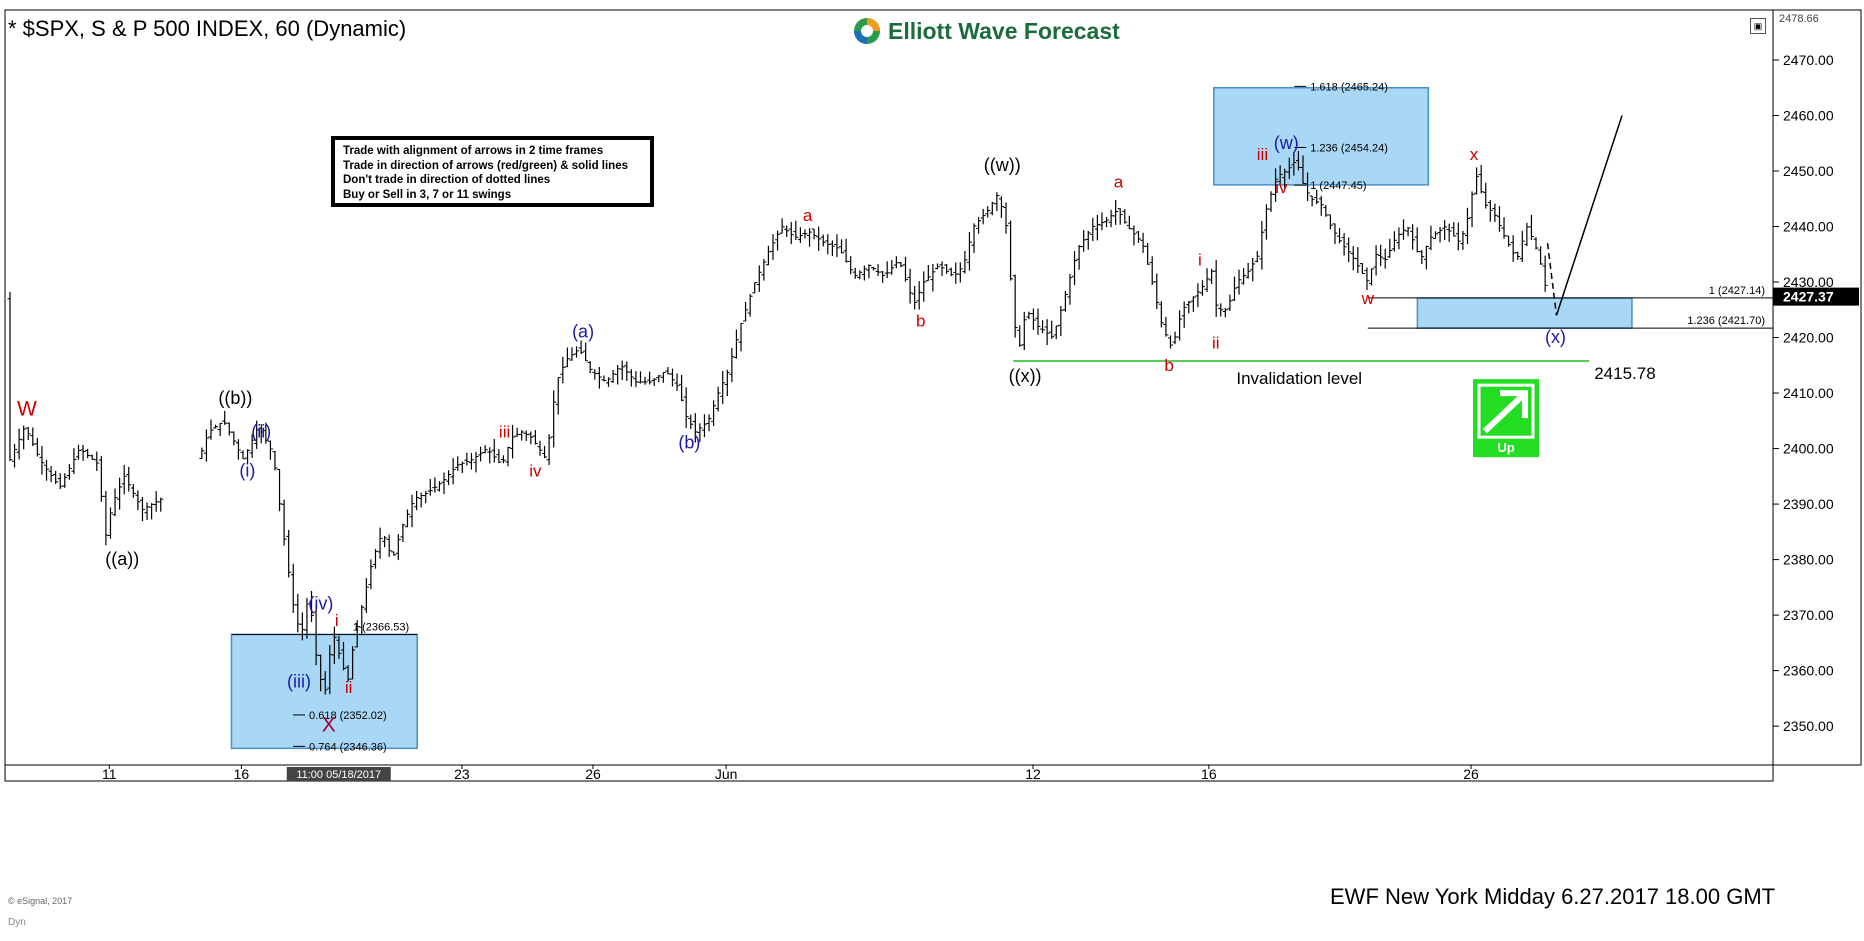  I want to click on cursor-time-bg, so click(338, 774).